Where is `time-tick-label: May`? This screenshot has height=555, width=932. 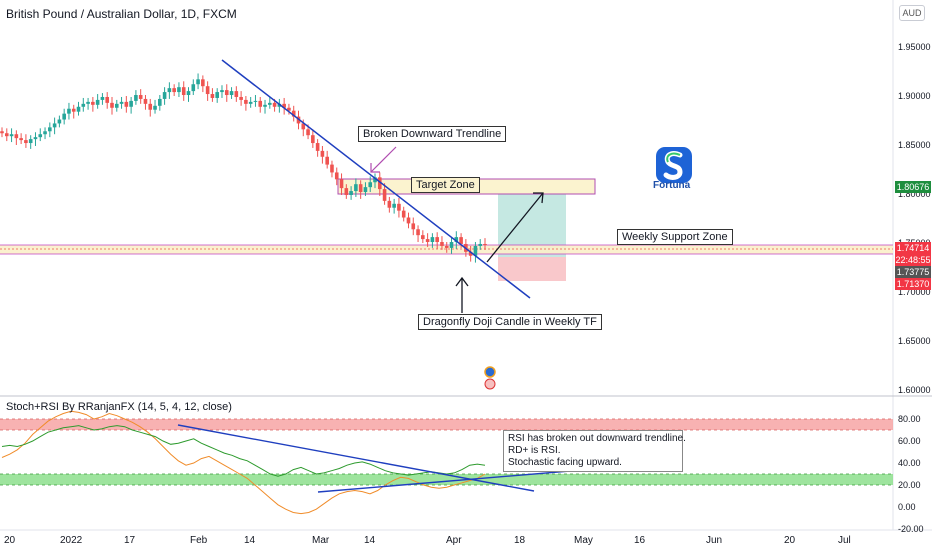
time-tick-label: May is located at coordinates (583, 540).